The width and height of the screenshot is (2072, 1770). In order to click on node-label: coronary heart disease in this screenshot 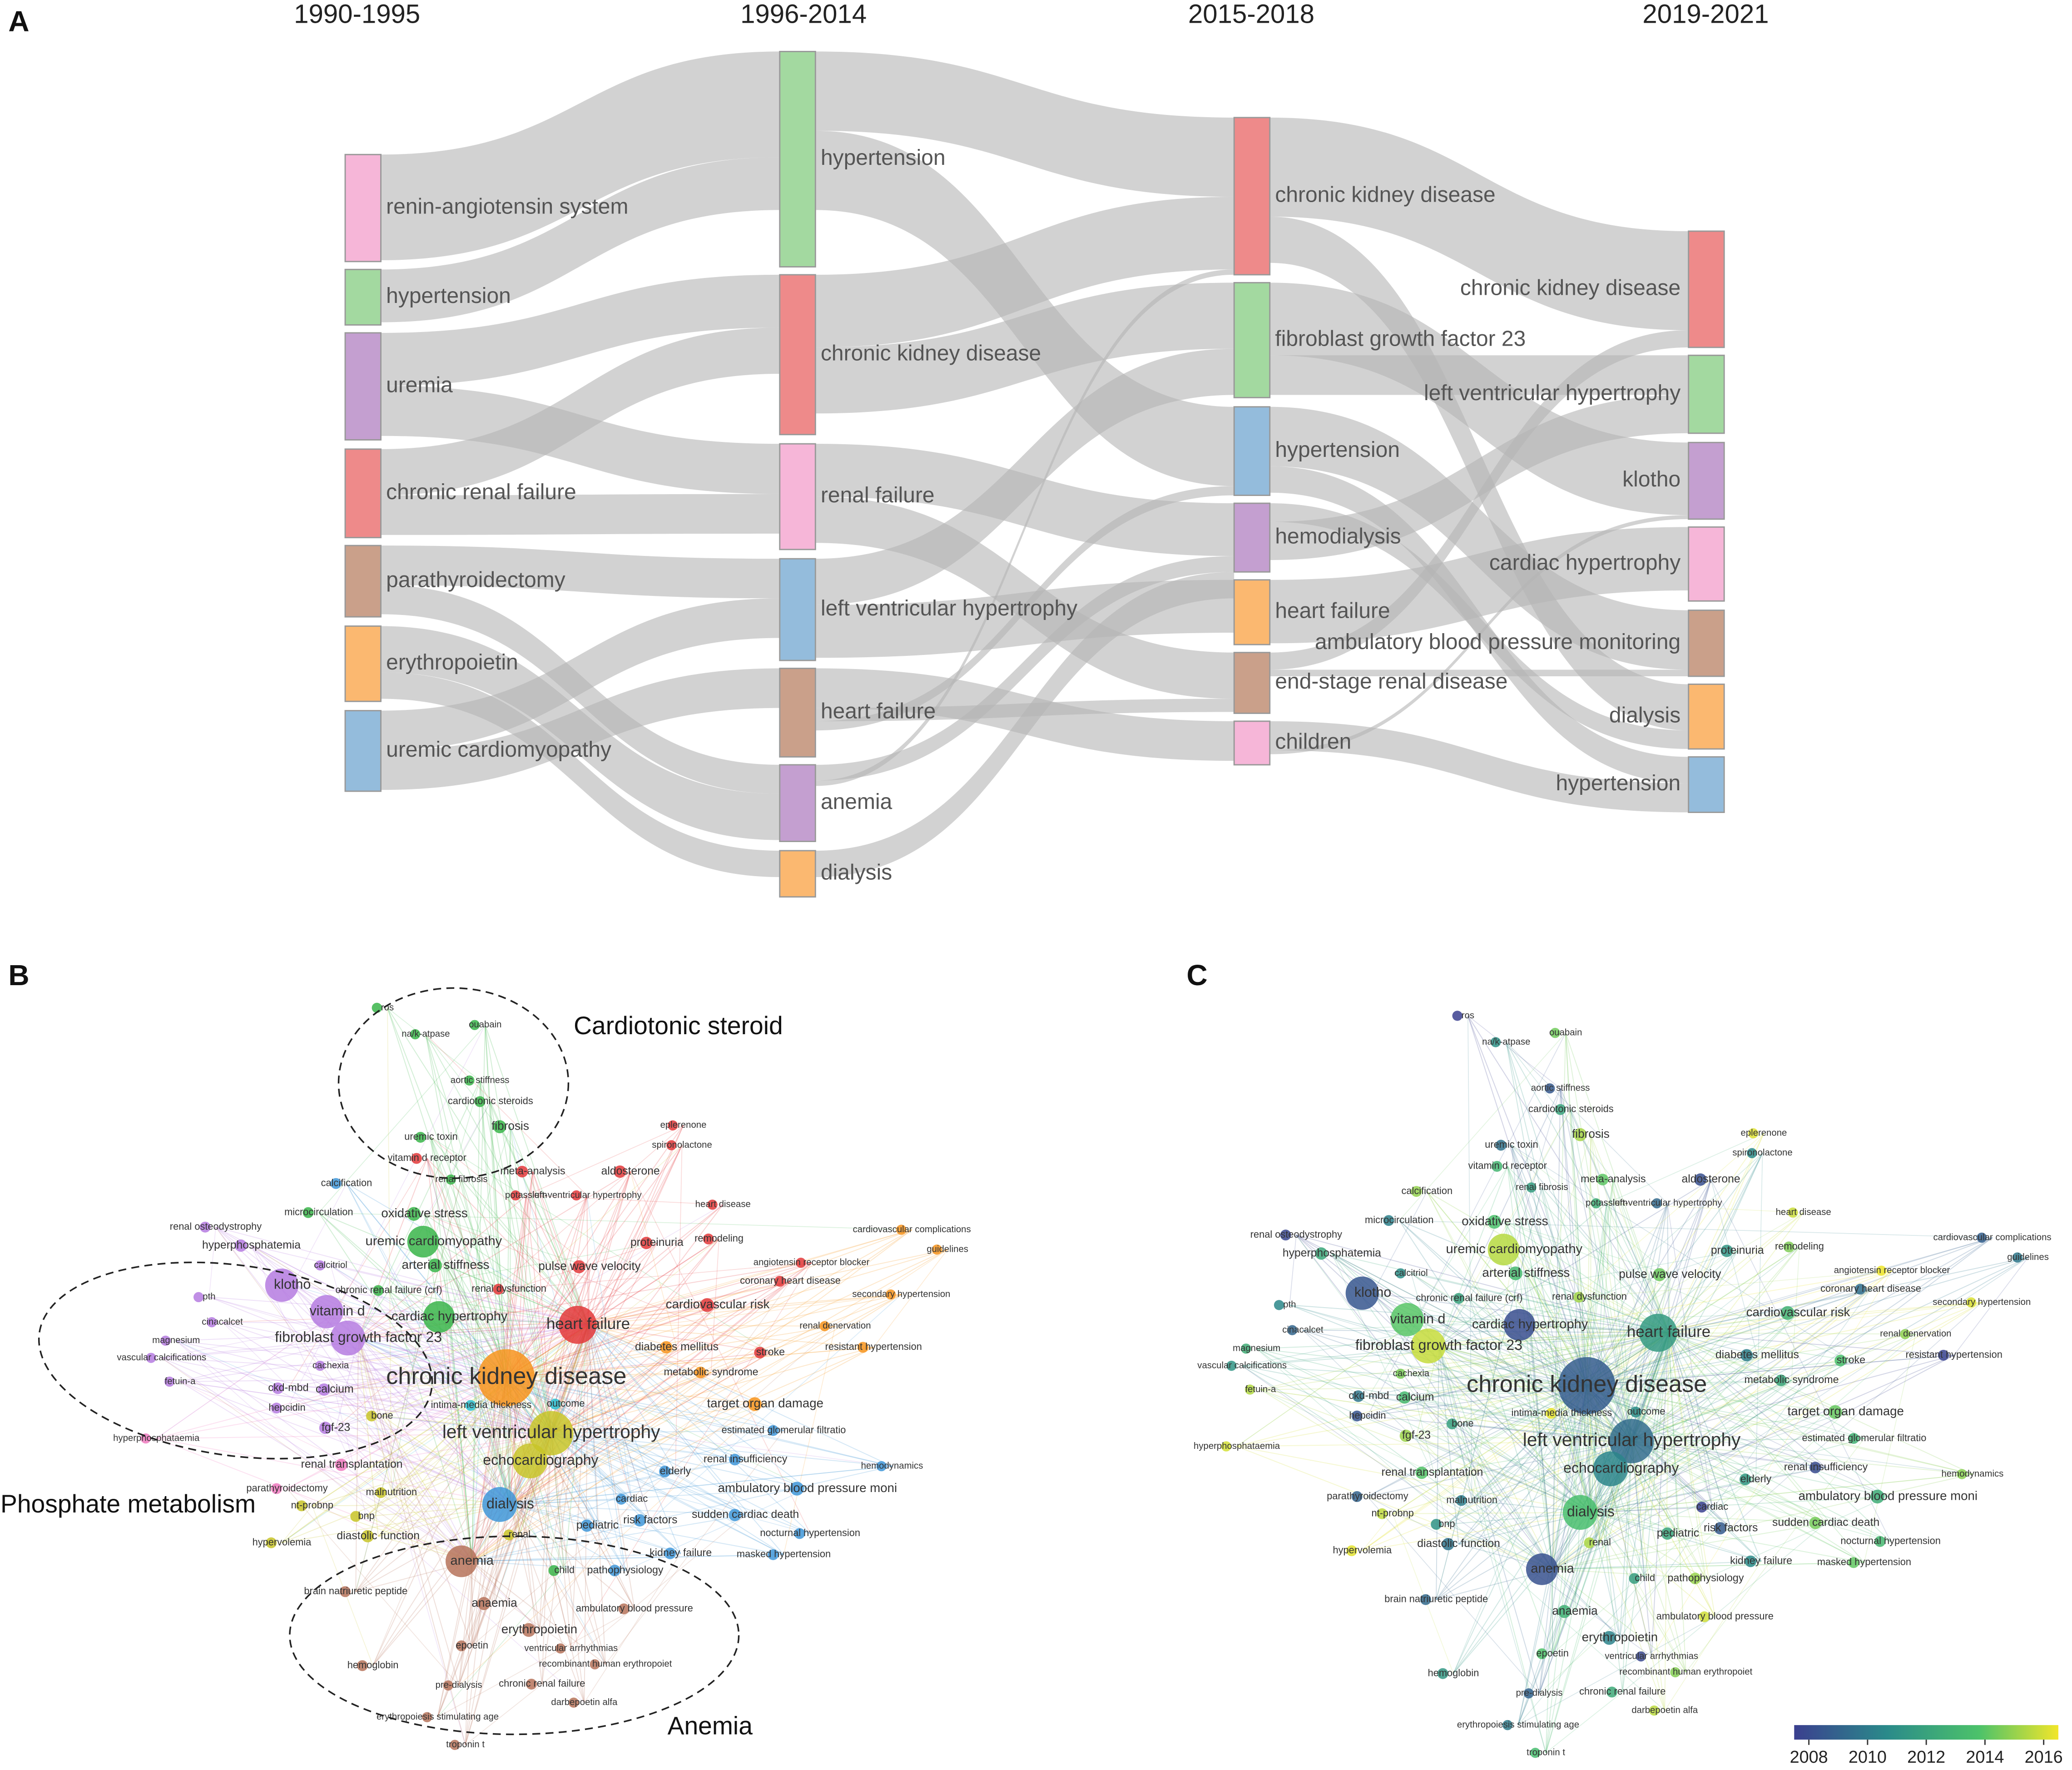, I will do `click(790, 1280)`.